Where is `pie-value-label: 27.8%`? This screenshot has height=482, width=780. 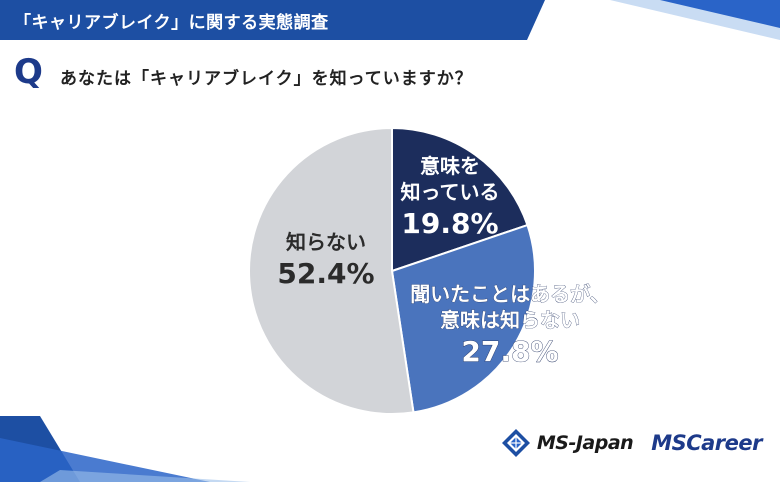 pie-value-label: 27.8% is located at coordinates (509, 351).